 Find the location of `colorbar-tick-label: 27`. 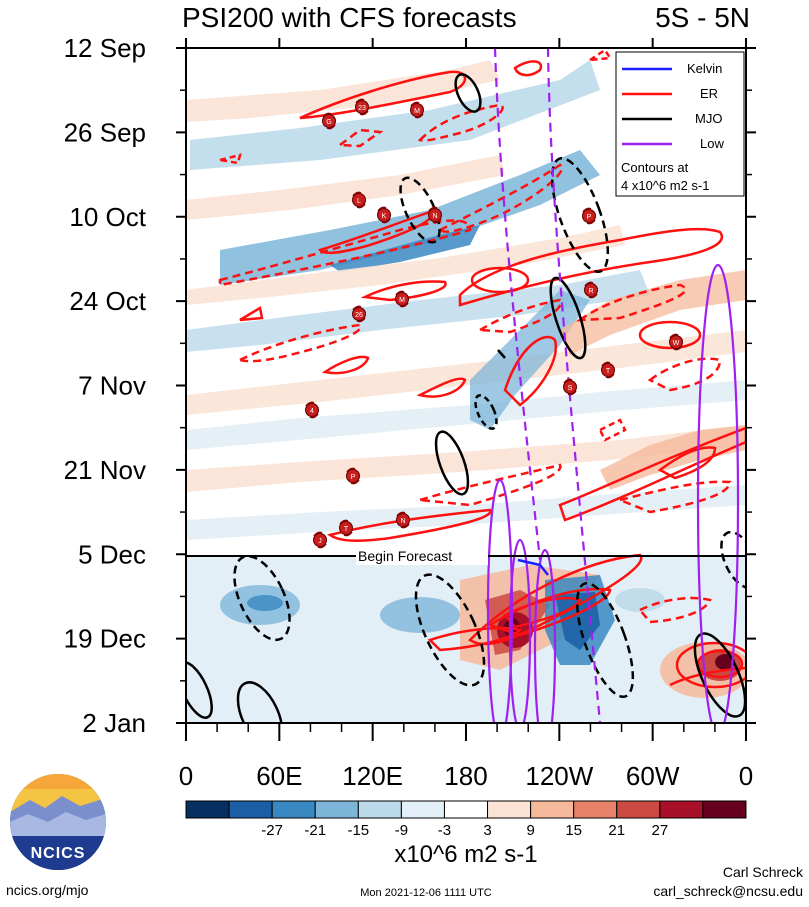

colorbar-tick-label: 27 is located at coordinates (660, 830).